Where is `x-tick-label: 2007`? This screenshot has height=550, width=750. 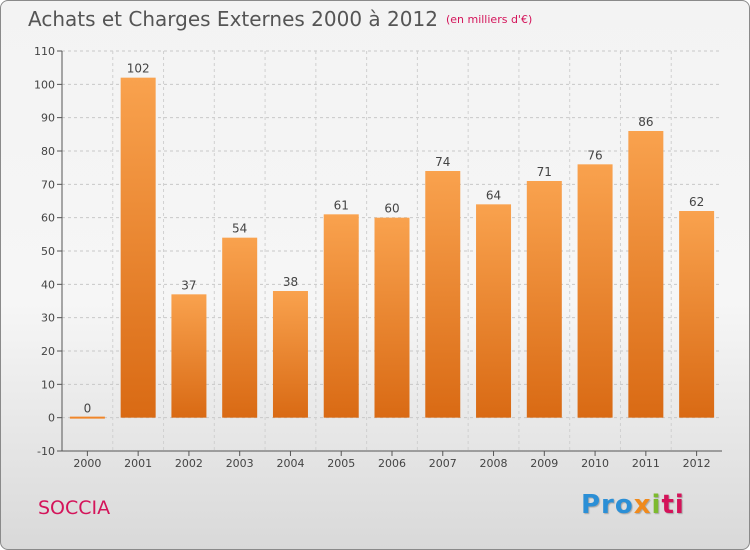 x-tick-label: 2007 is located at coordinates (443, 463).